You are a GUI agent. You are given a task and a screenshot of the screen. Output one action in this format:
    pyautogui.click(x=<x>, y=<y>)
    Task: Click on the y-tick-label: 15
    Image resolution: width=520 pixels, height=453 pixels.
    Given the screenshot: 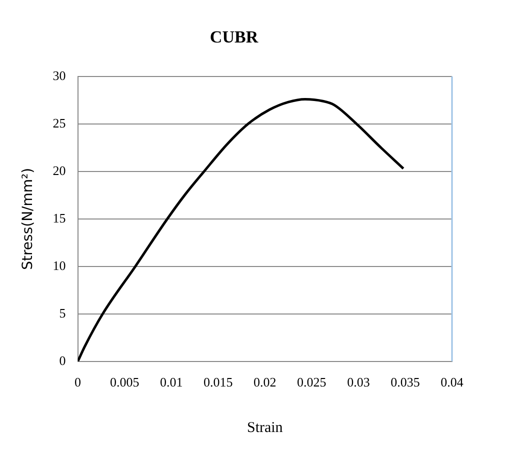 What is the action you would take?
    pyautogui.click(x=59, y=218)
    